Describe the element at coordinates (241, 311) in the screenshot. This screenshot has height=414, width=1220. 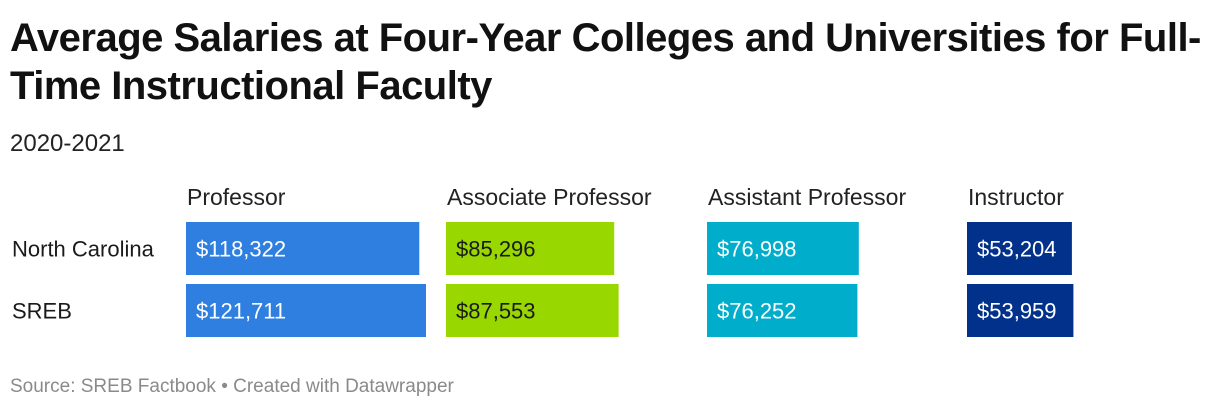
I see `value-label-professor-sreb: $121,711` at that location.